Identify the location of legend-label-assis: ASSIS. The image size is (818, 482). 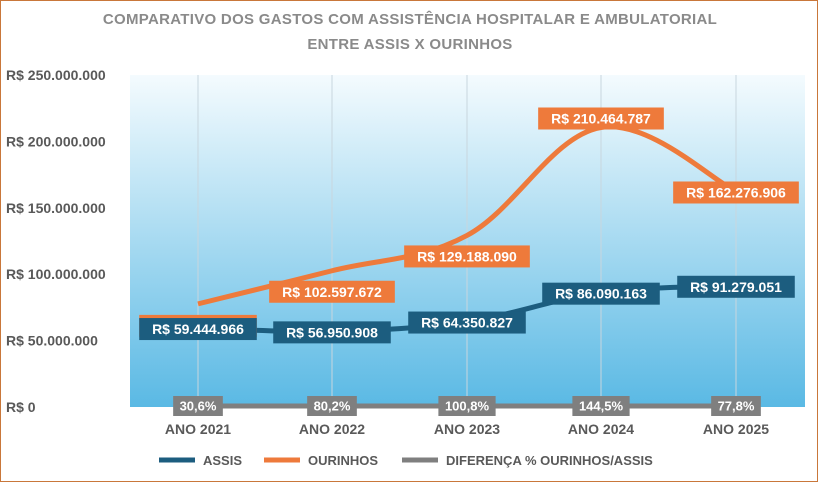
(222, 460).